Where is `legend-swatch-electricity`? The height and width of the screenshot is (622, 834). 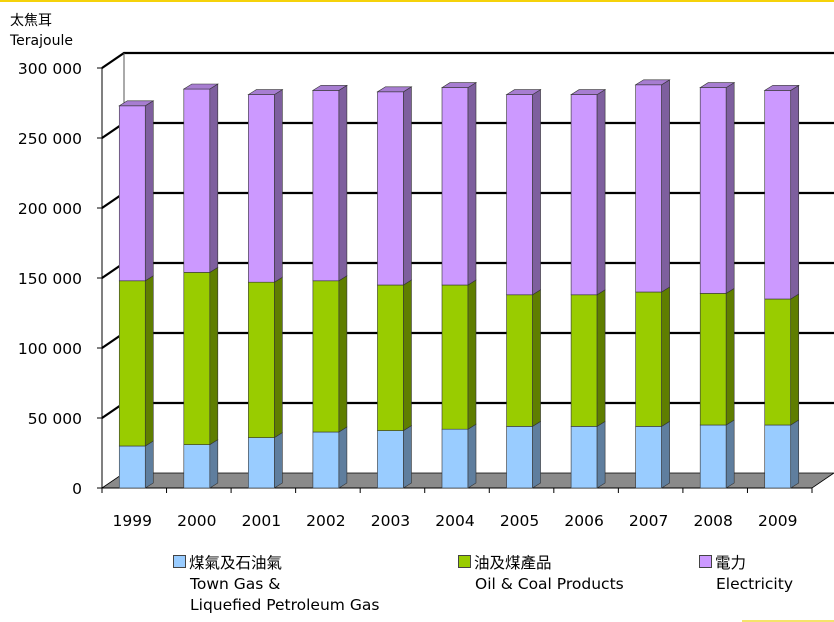 legend-swatch-electricity is located at coordinates (705, 561).